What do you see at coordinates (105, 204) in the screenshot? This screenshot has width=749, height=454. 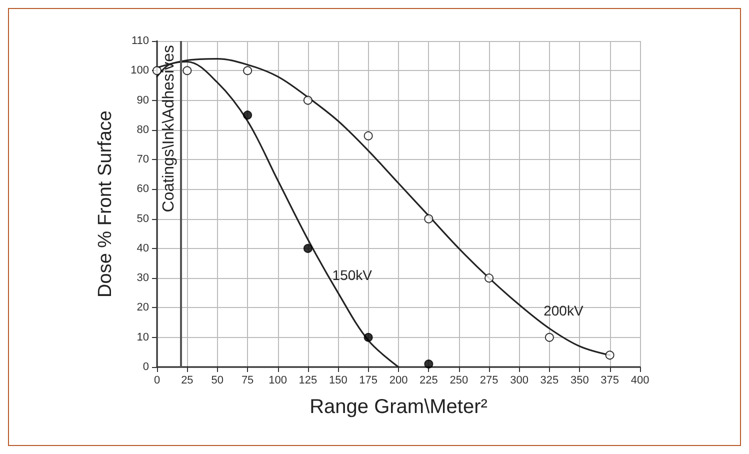 I see `y-axis-title: Dose % Front Surface` at bounding box center [105, 204].